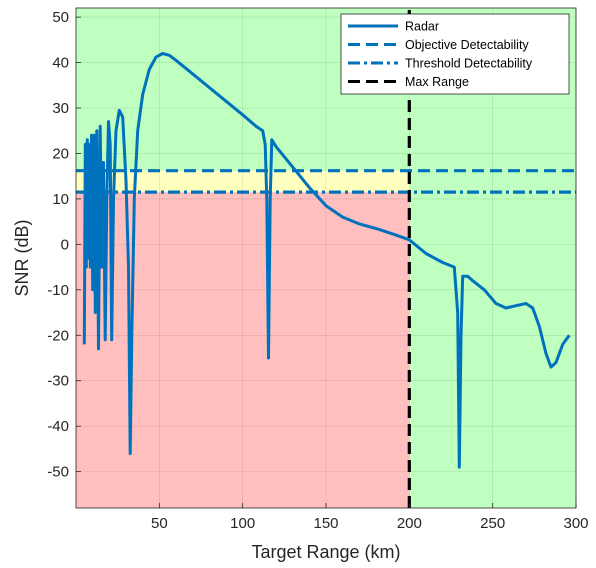  I want to click on y-tick-label-0: 0, so click(65, 244).